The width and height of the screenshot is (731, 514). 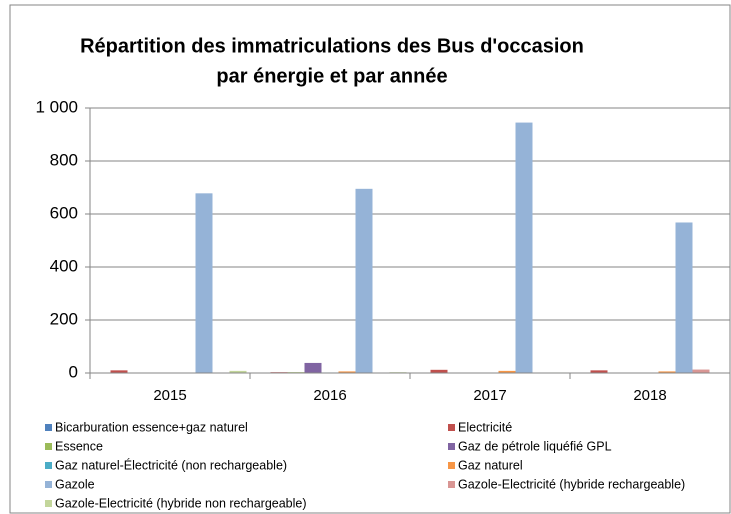 What do you see at coordinates (649, 395) in the screenshot?
I see `x-tick-label: 2018` at bounding box center [649, 395].